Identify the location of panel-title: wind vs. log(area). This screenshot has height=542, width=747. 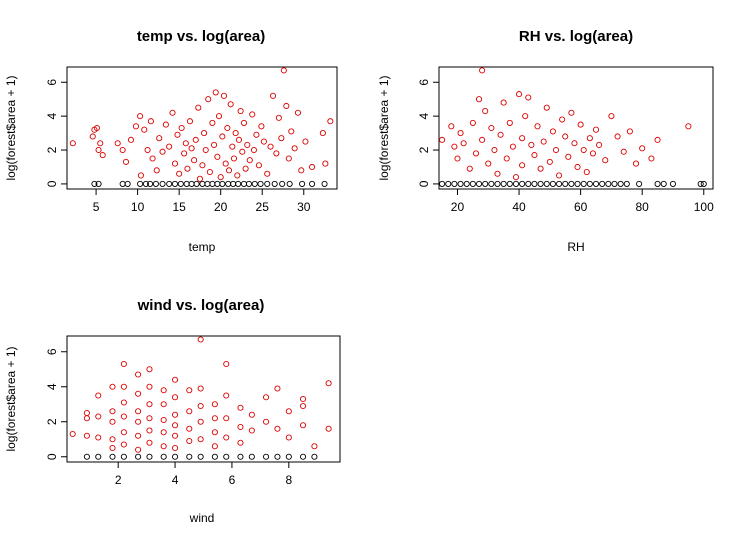
(201, 305).